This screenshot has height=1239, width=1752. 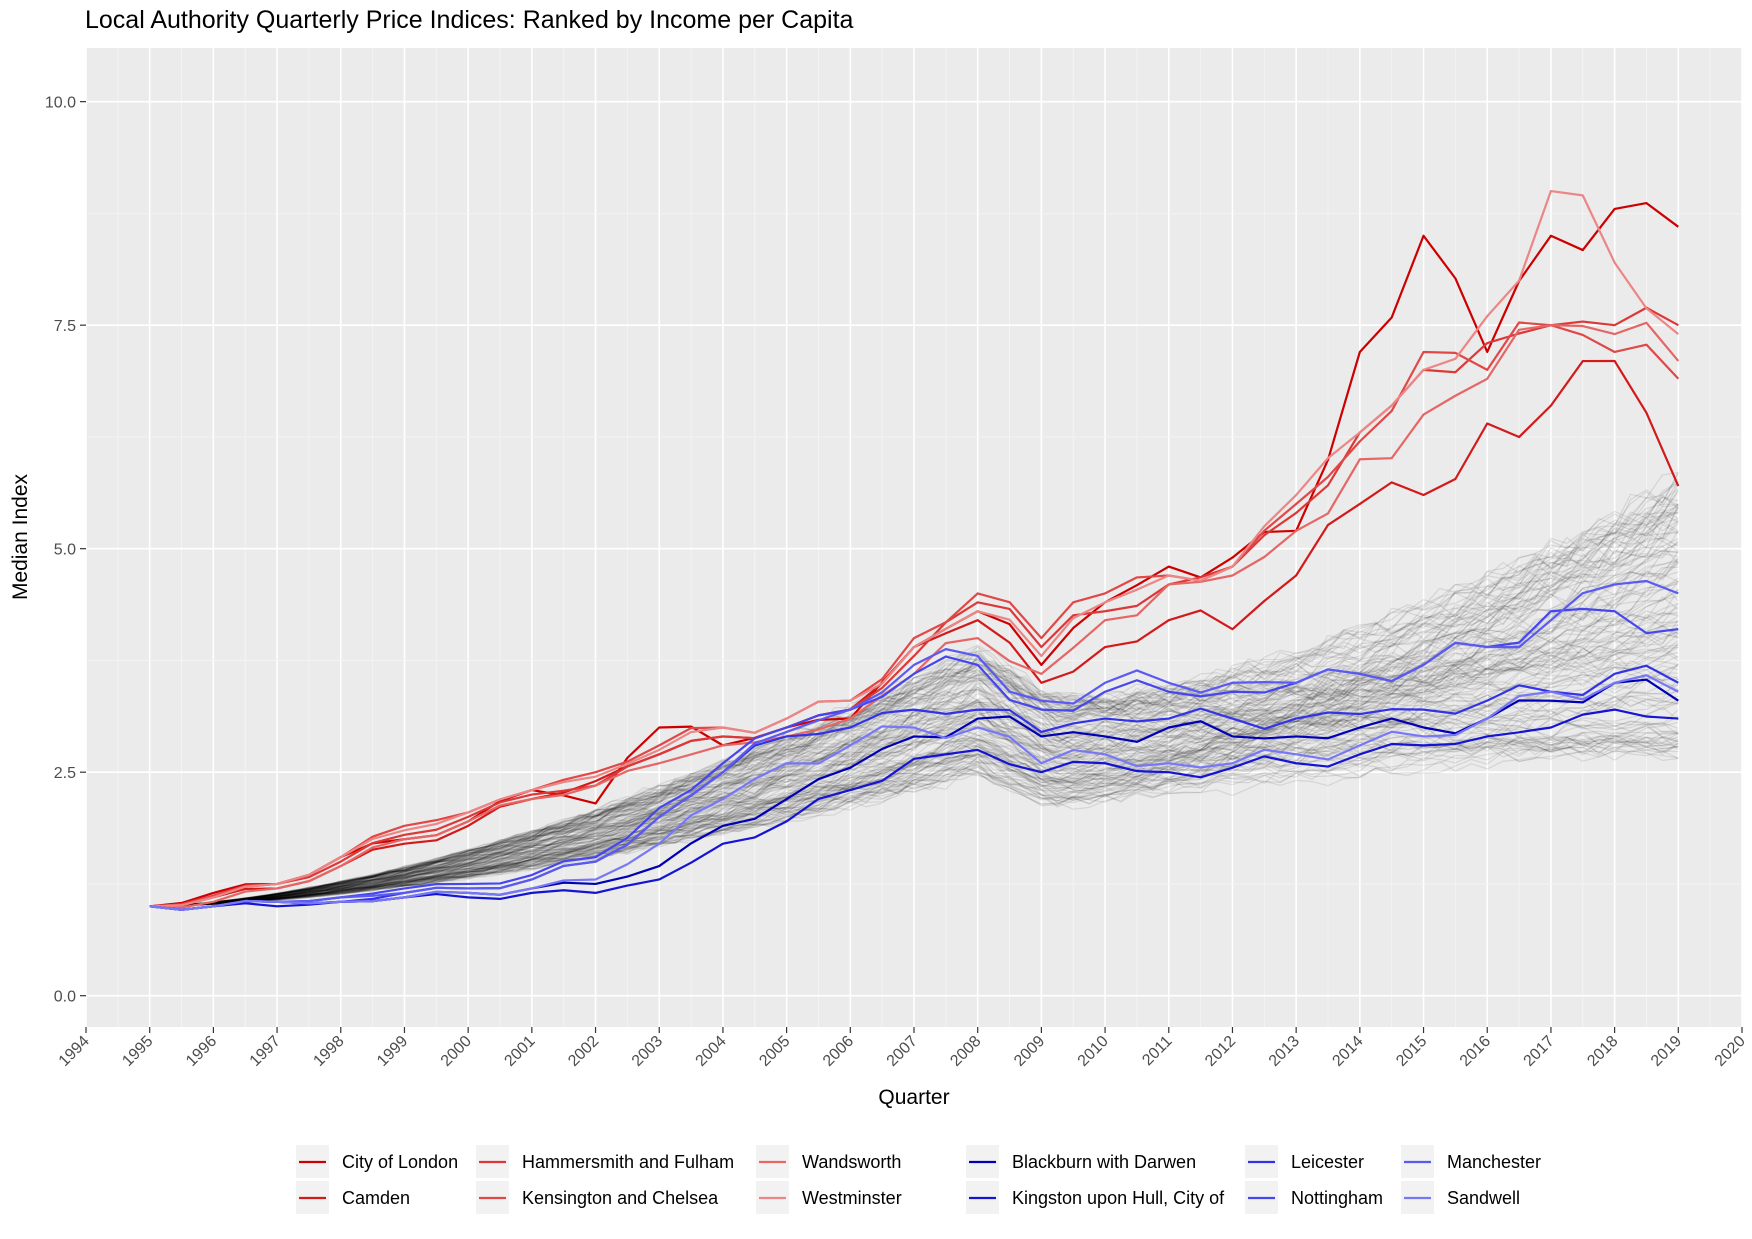 What do you see at coordinates (1327, 1162) in the screenshot?
I see `legend-label: Leicester` at bounding box center [1327, 1162].